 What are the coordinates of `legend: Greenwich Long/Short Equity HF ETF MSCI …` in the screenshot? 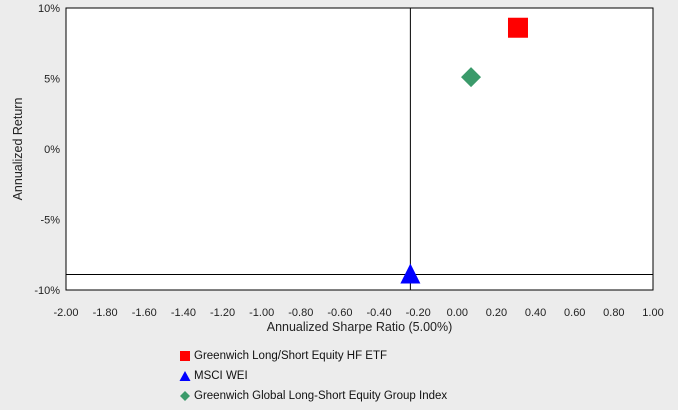 It's located at (312, 376).